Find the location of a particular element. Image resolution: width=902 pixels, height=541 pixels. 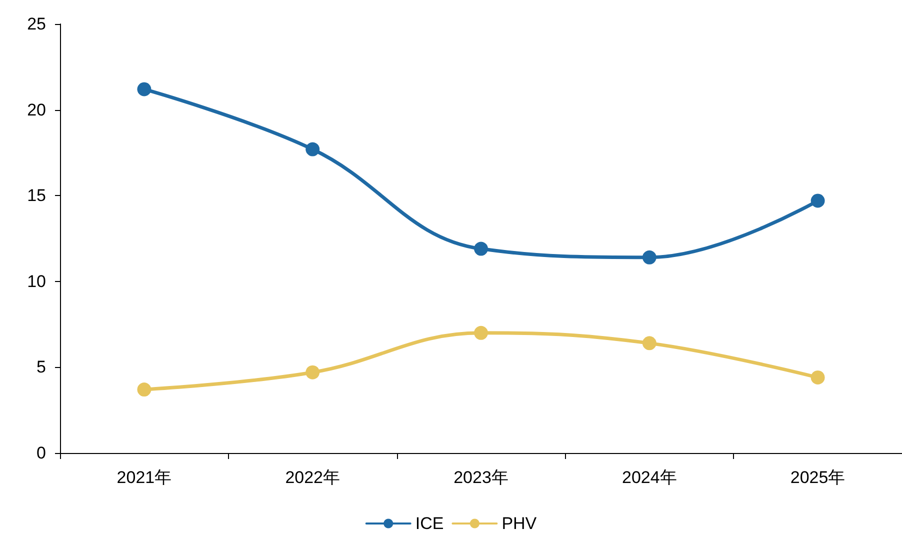

legend-label: ICE is located at coordinates (429, 523).